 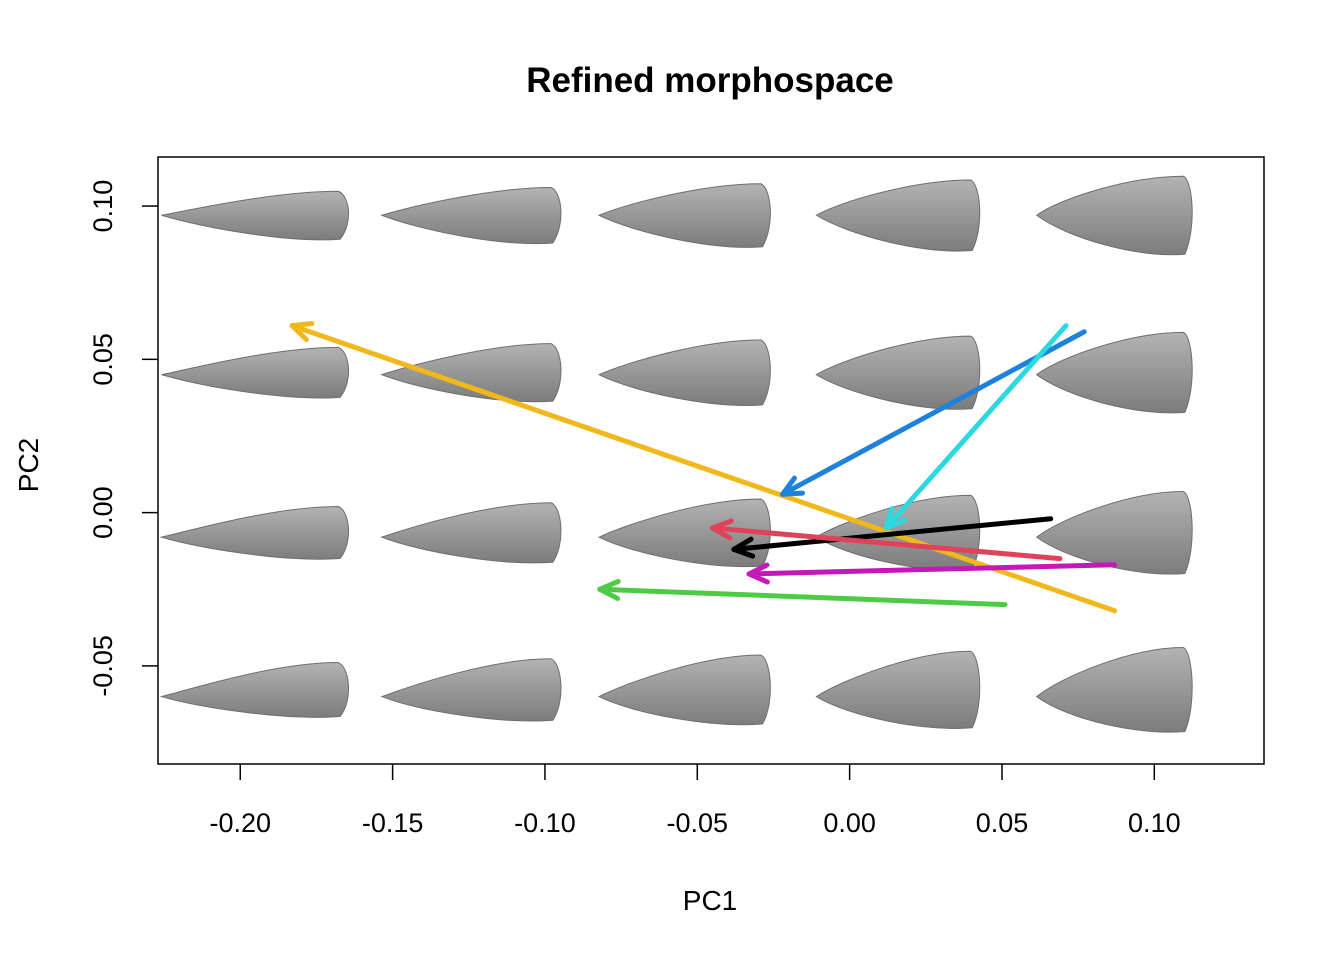 What do you see at coordinates (698, 823) in the screenshot?
I see `x-tick-label: -0.05` at bounding box center [698, 823].